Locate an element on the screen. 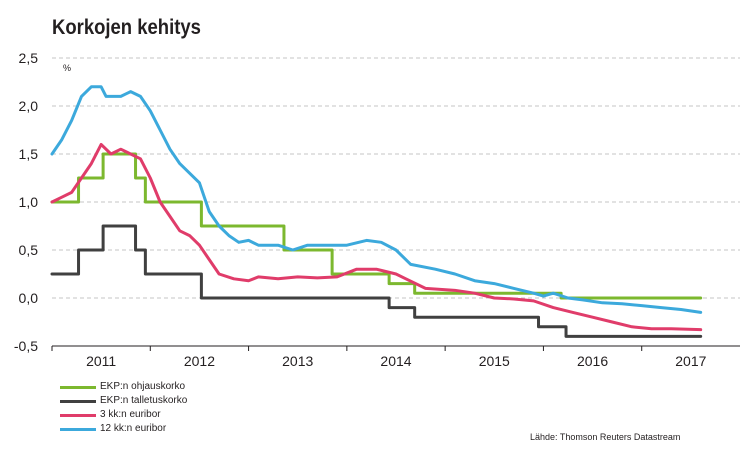  legend-label: EKP:n ohjauskorko is located at coordinates (143, 386).